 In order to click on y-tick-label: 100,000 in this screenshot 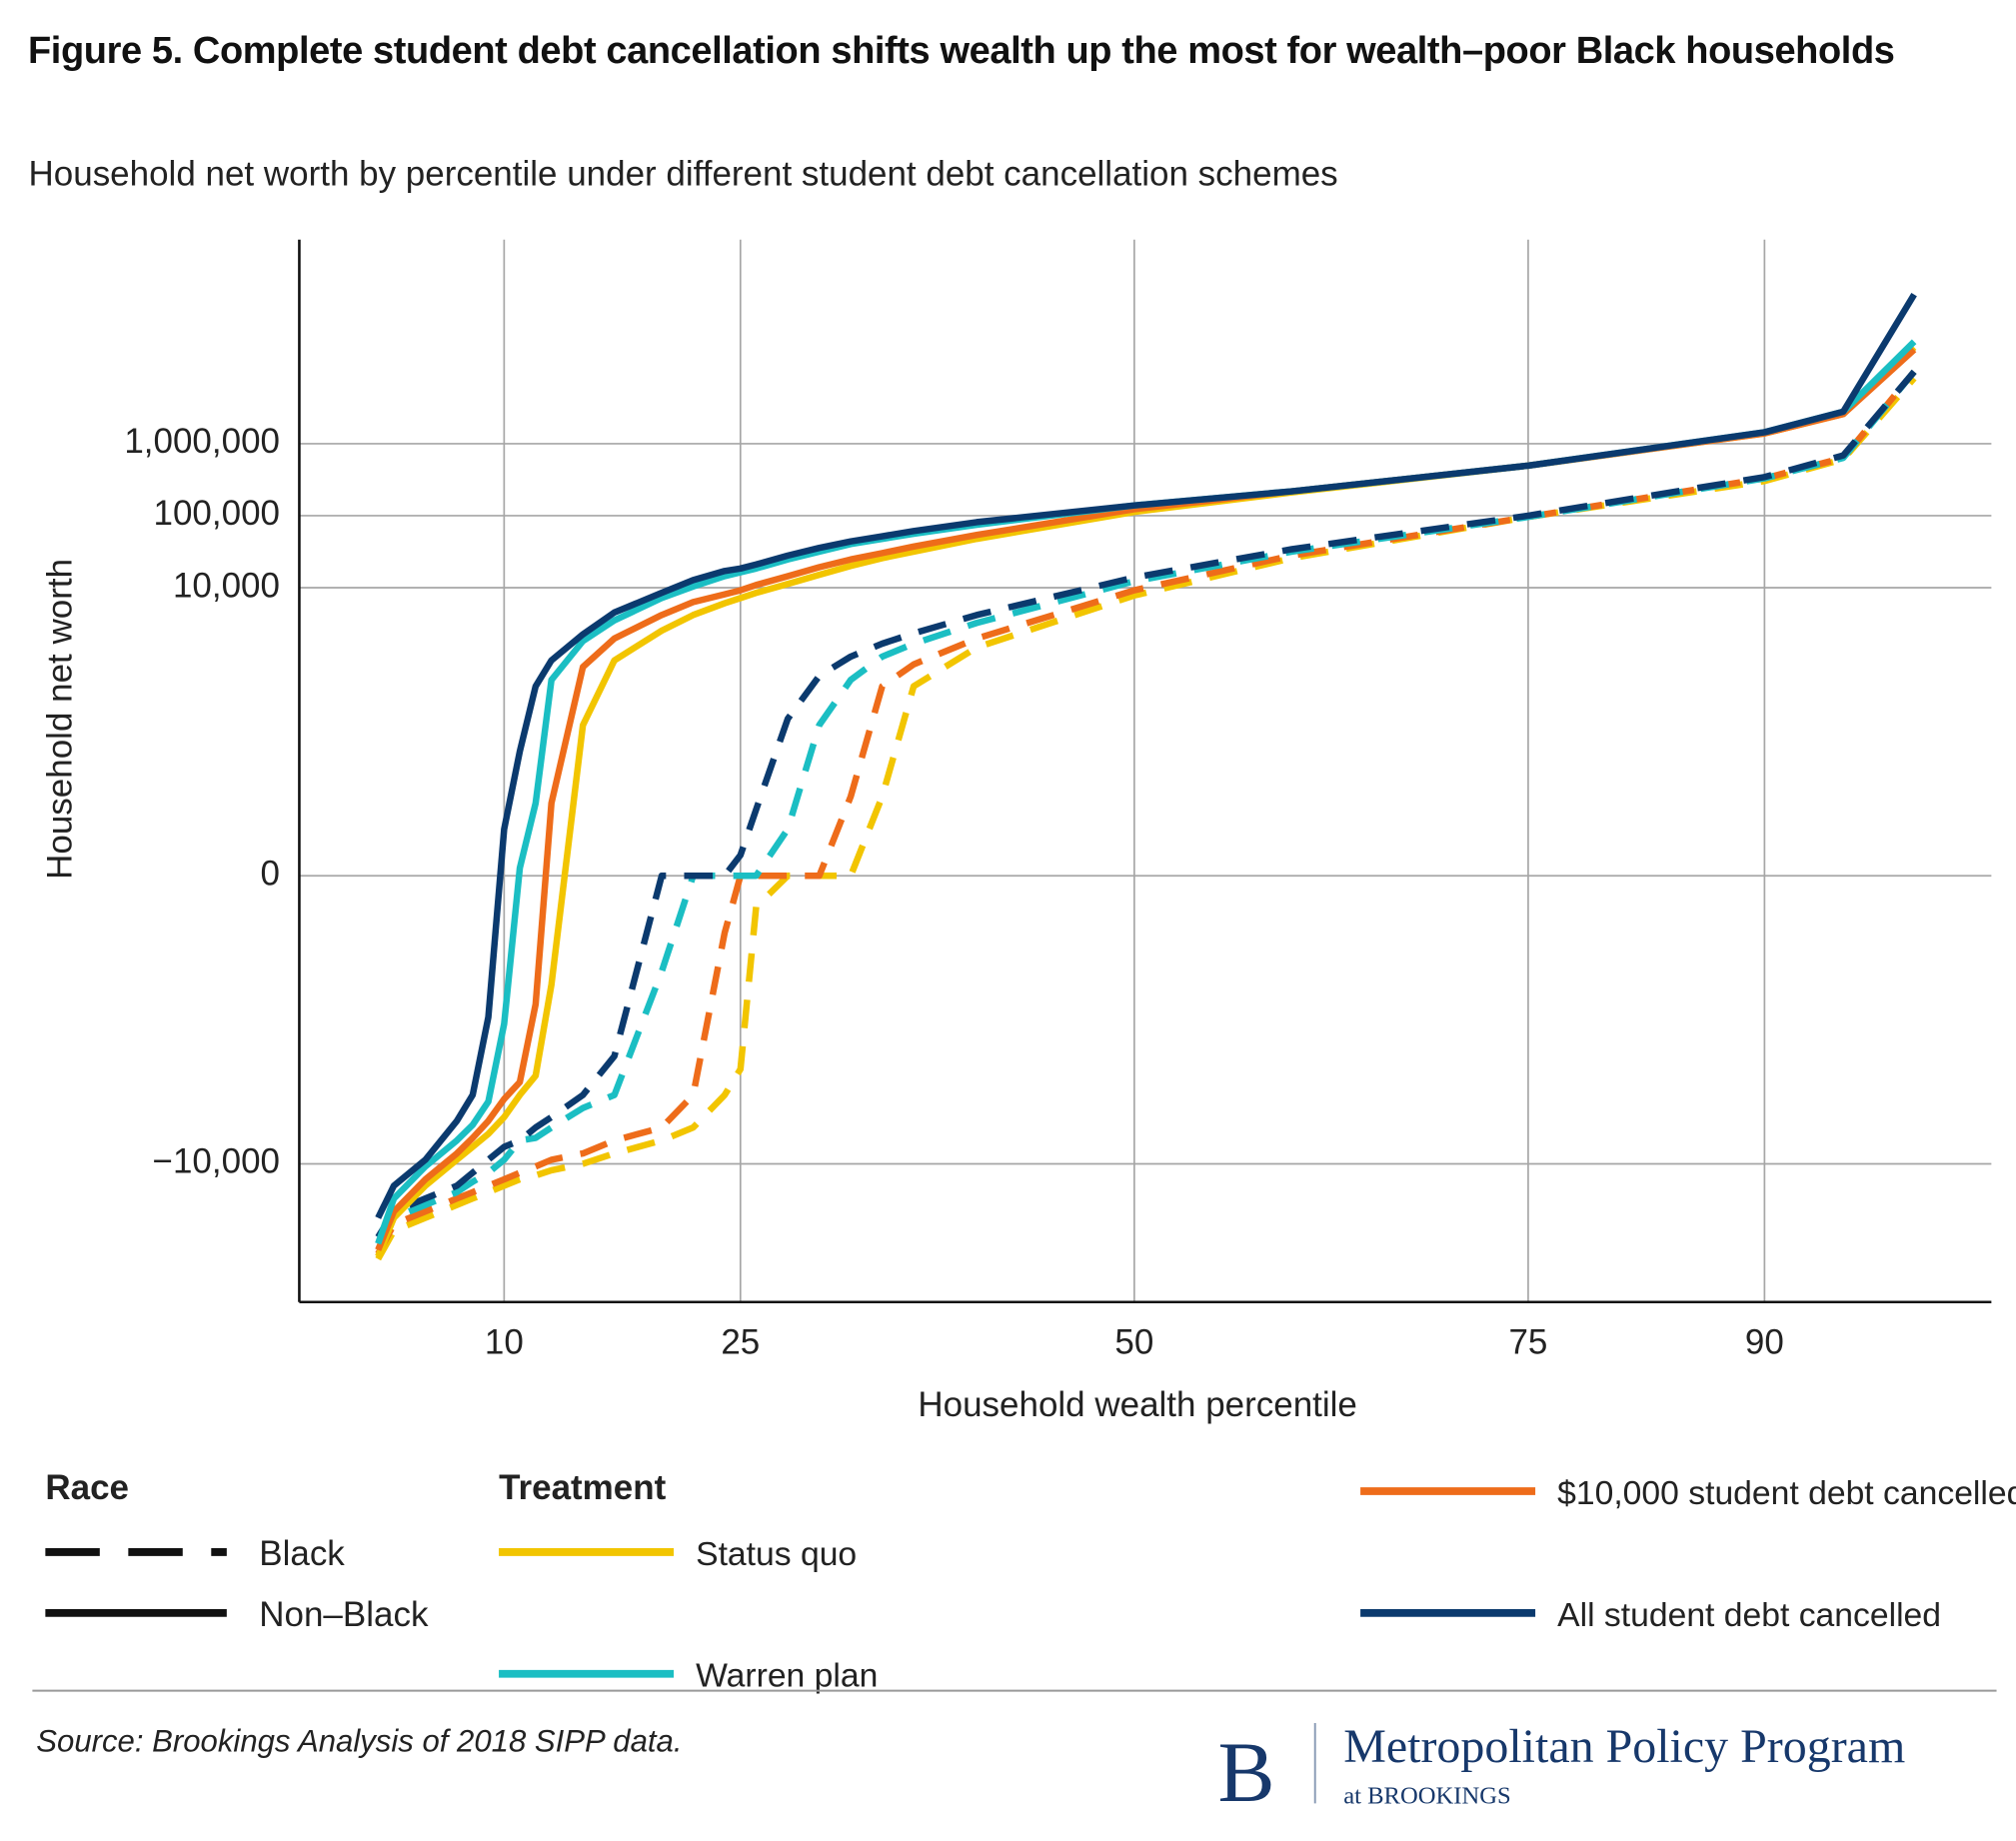, I will do `click(217, 513)`.